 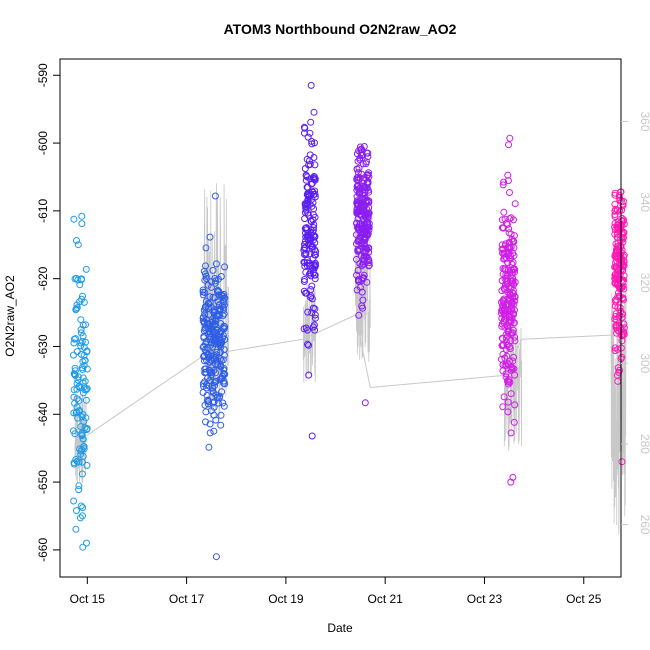 What do you see at coordinates (43, 211) in the screenshot?
I see `y-tick-label-2: -610` at bounding box center [43, 211].